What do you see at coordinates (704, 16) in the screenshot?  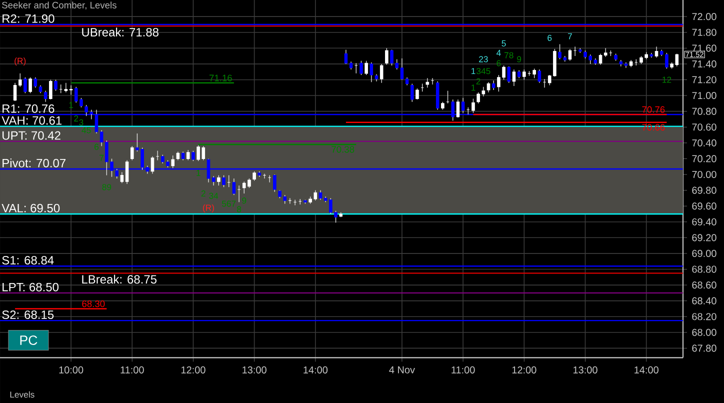 I see `y-tick-label: 72.00` at bounding box center [704, 16].